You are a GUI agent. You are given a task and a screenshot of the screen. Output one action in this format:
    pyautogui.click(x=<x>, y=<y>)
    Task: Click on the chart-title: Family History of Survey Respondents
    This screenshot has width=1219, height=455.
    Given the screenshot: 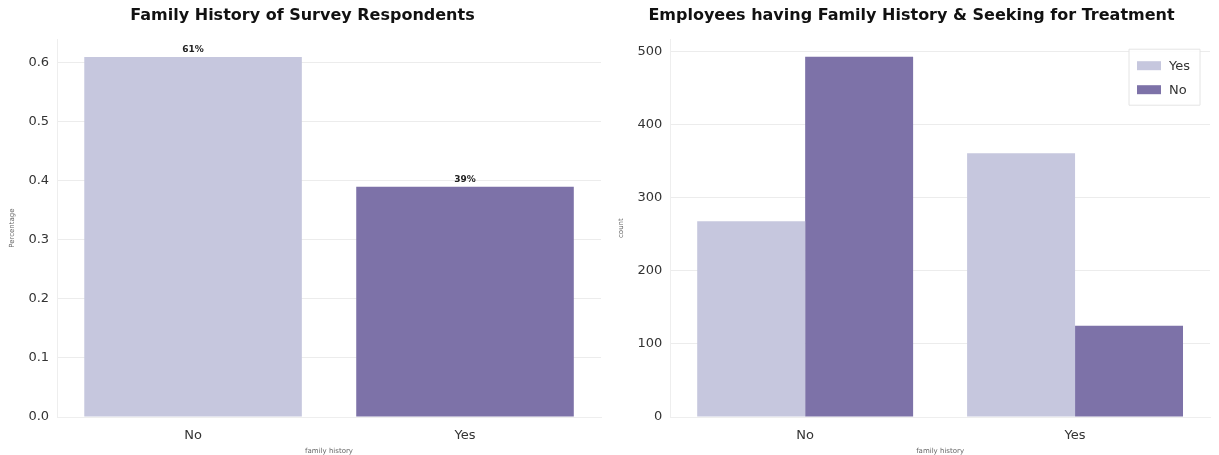 What is the action you would take?
    pyautogui.click(x=302, y=14)
    